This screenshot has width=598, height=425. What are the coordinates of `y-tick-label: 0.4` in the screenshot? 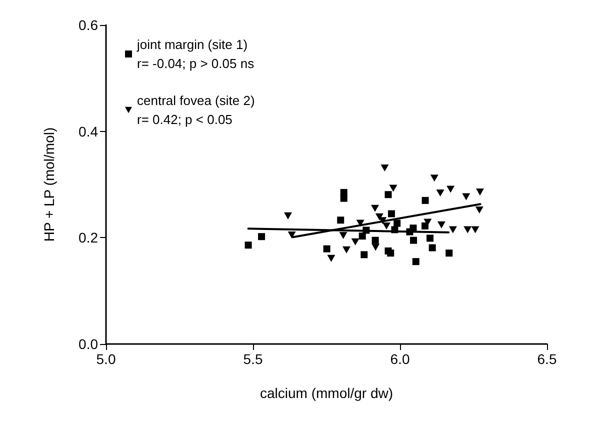 It's located at (88, 131).